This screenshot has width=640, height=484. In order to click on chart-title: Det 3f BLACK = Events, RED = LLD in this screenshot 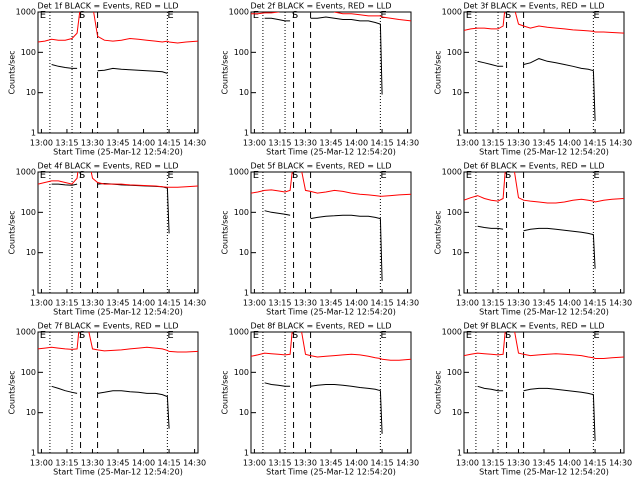, I will do `click(533, 6)`.